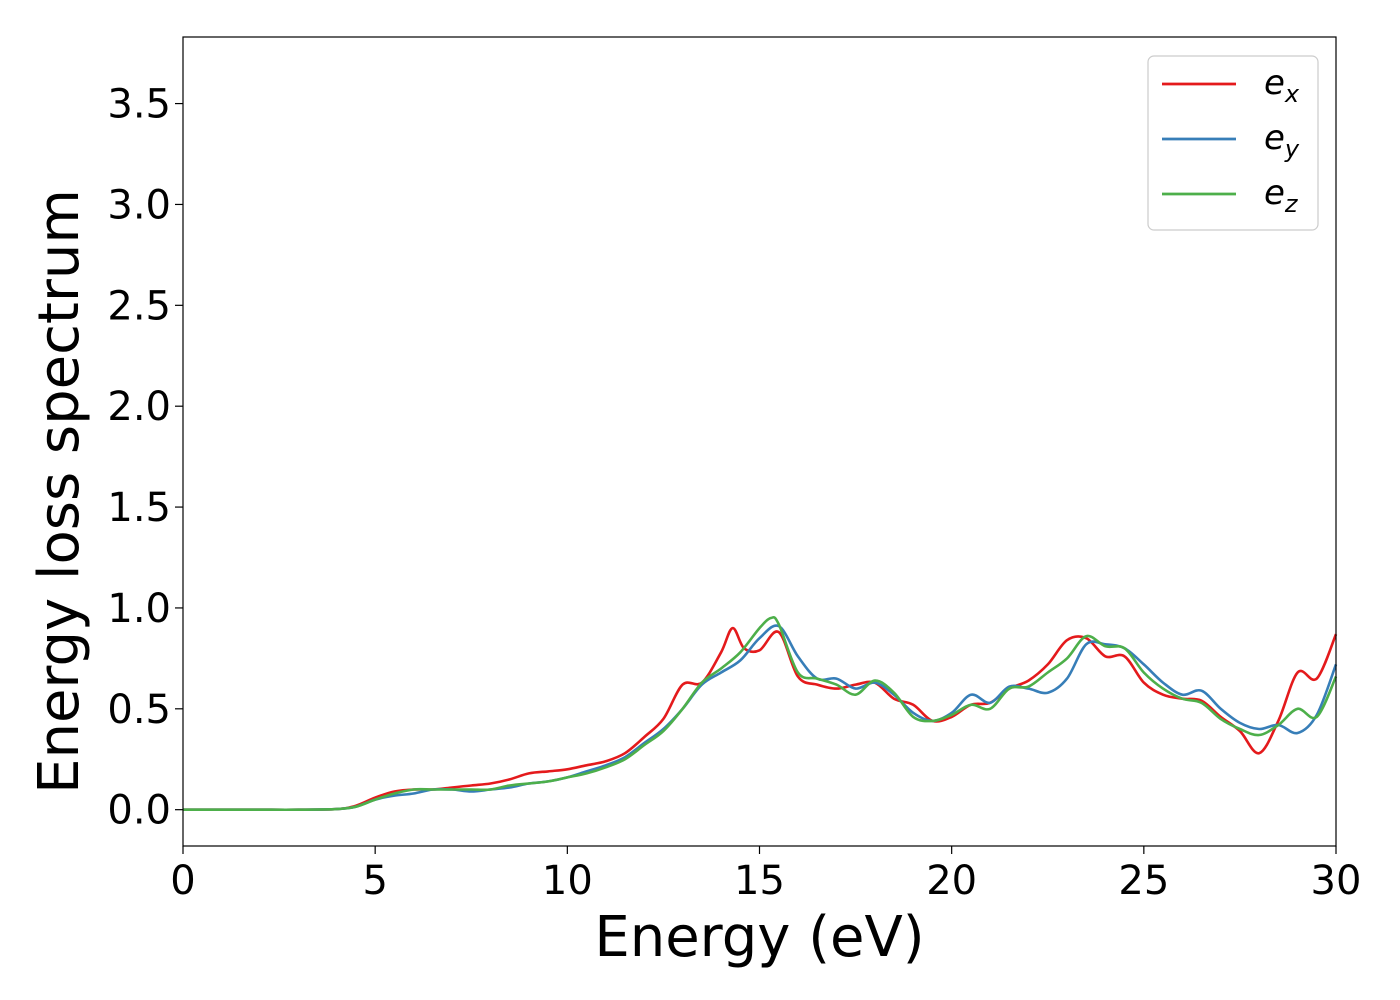 This screenshot has height=1000, width=1400. What do you see at coordinates (759, 937) in the screenshot?
I see `x-axis-label: Energy (eV)` at bounding box center [759, 937].